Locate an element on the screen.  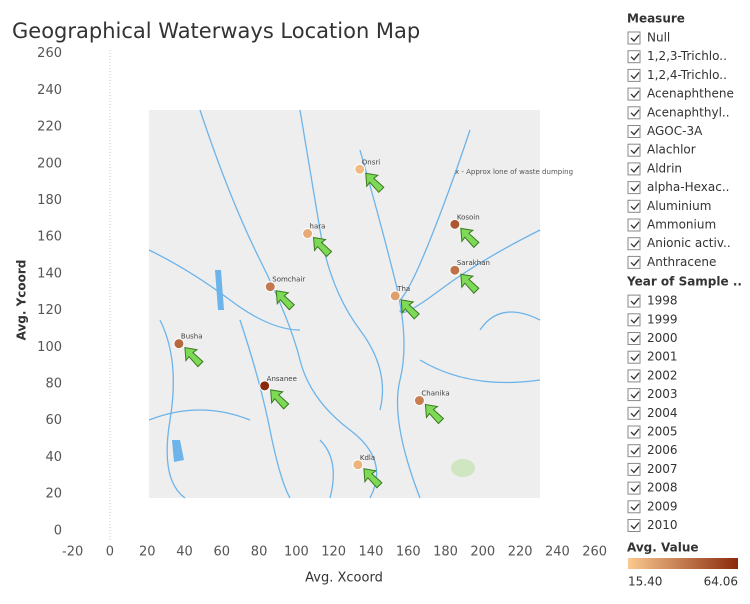
filter-item: 2006 is located at coordinates (662, 450).